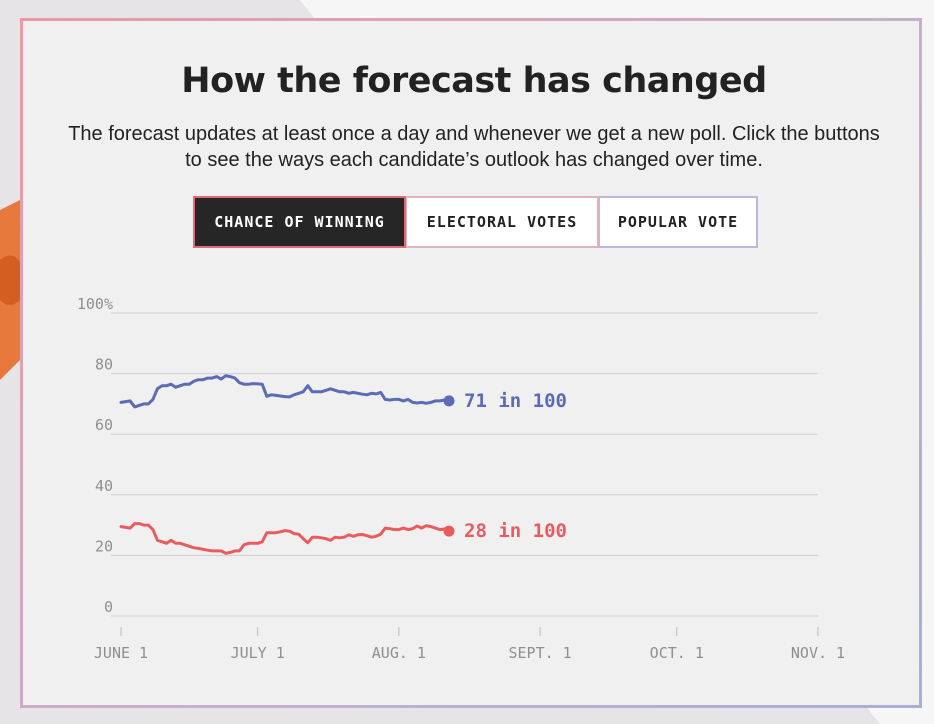 The width and height of the screenshot is (934, 724). Describe the element at coordinates (818, 653) in the screenshot. I see `x-tick-label: NOV. 1` at that location.